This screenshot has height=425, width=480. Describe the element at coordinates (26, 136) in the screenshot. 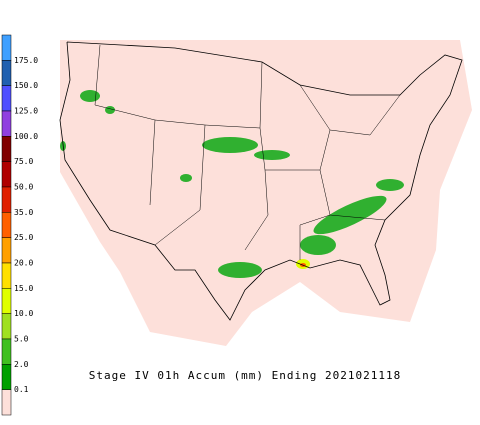

I see `colorbar-label: 100.0` at that location.